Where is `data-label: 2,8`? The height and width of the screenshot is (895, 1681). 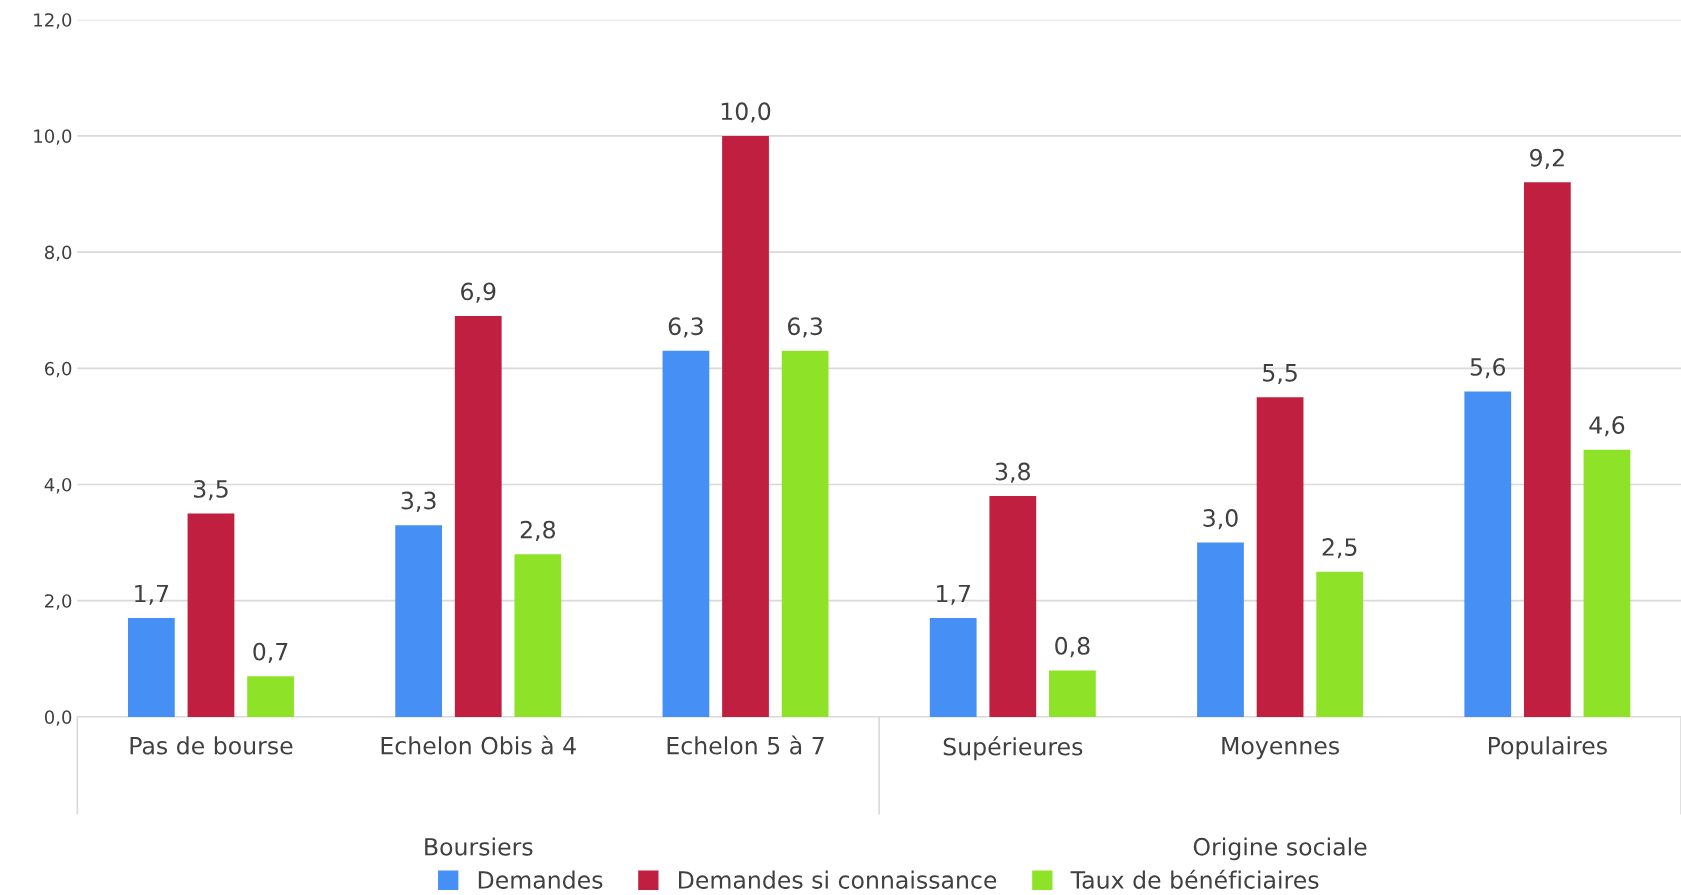 data-label: 2,8 is located at coordinates (538, 530).